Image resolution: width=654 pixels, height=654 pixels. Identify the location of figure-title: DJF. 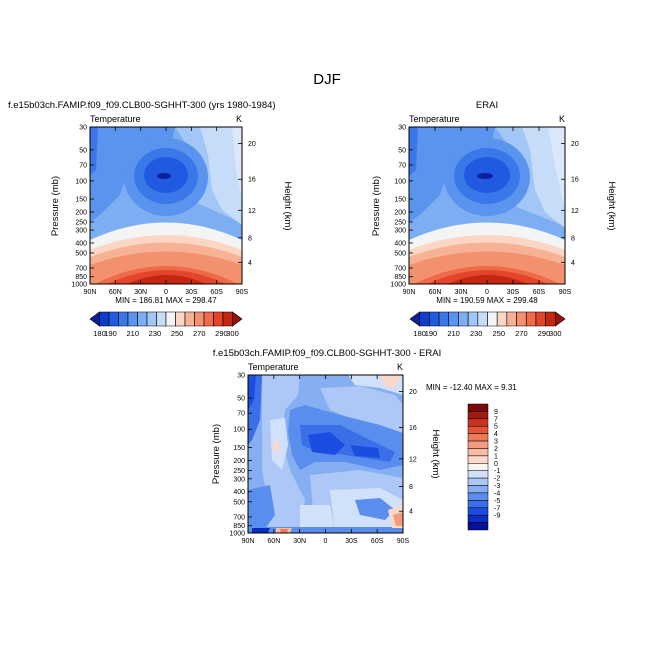
(327, 79).